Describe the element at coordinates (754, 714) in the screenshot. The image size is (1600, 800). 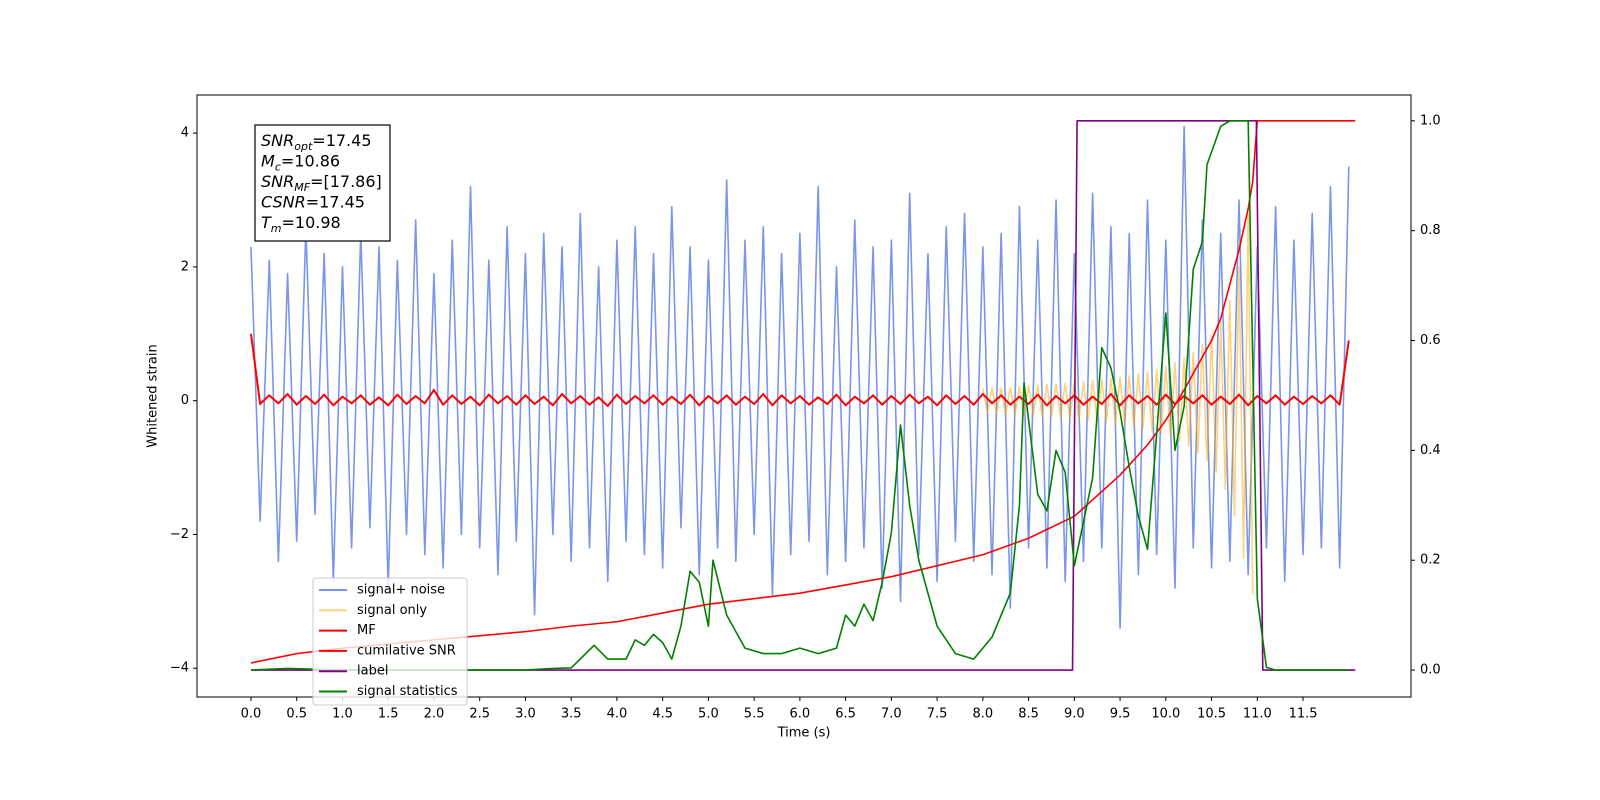
I see `x-tick-label: 5.5` at that location.